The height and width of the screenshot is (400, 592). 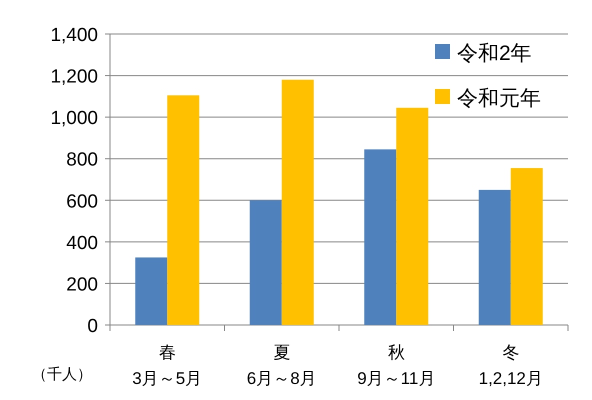 I want to click on y-tick-label: 0, so click(x=92, y=326).